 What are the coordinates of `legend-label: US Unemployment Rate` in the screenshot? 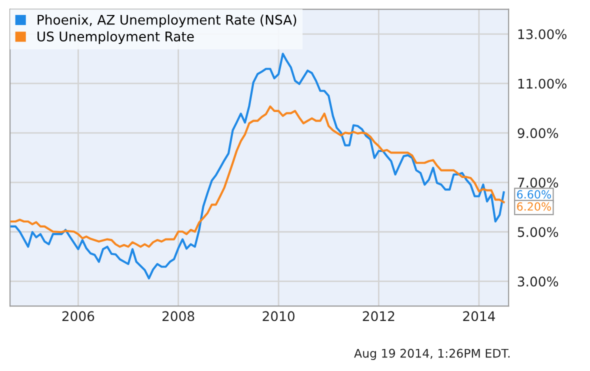 It's located at (116, 37).